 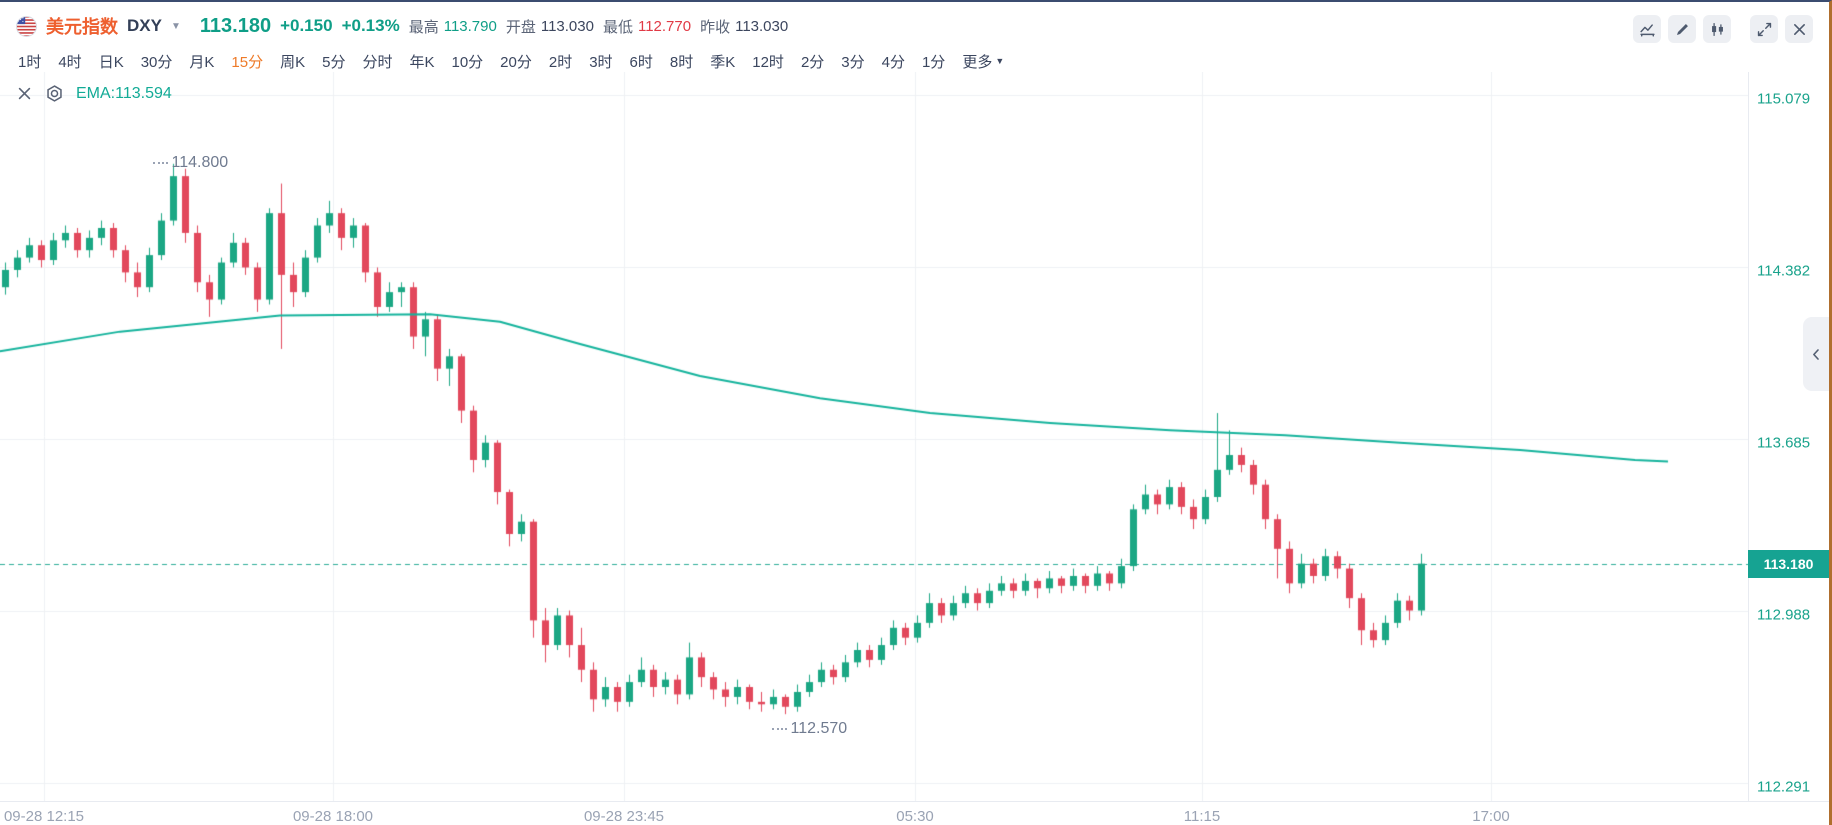 What do you see at coordinates (768, 62) in the screenshot?
I see `timeframe-item: 12时` at bounding box center [768, 62].